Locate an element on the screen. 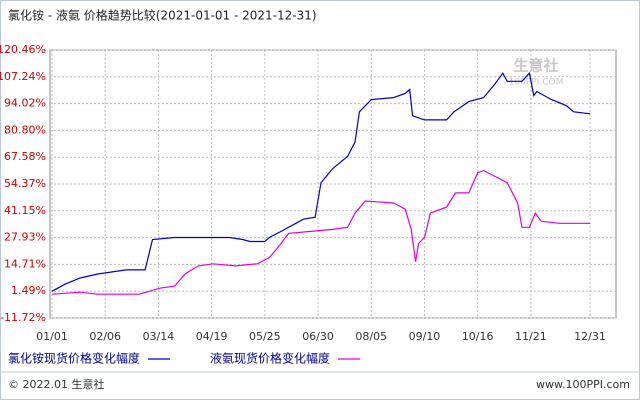 Image resolution: width=640 pixels, height=400 pixels. x-tick-label: 10/16 is located at coordinates (478, 336).